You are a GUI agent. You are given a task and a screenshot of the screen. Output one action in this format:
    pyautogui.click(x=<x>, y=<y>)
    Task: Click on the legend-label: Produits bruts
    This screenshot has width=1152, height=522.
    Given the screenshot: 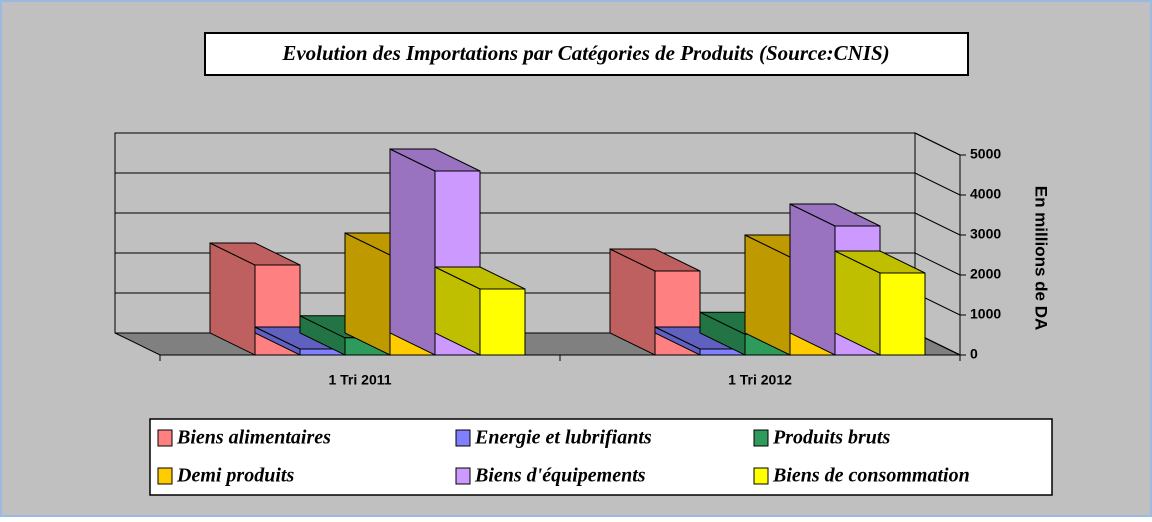 What is the action you would take?
    pyautogui.click(x=831, y=438)
    